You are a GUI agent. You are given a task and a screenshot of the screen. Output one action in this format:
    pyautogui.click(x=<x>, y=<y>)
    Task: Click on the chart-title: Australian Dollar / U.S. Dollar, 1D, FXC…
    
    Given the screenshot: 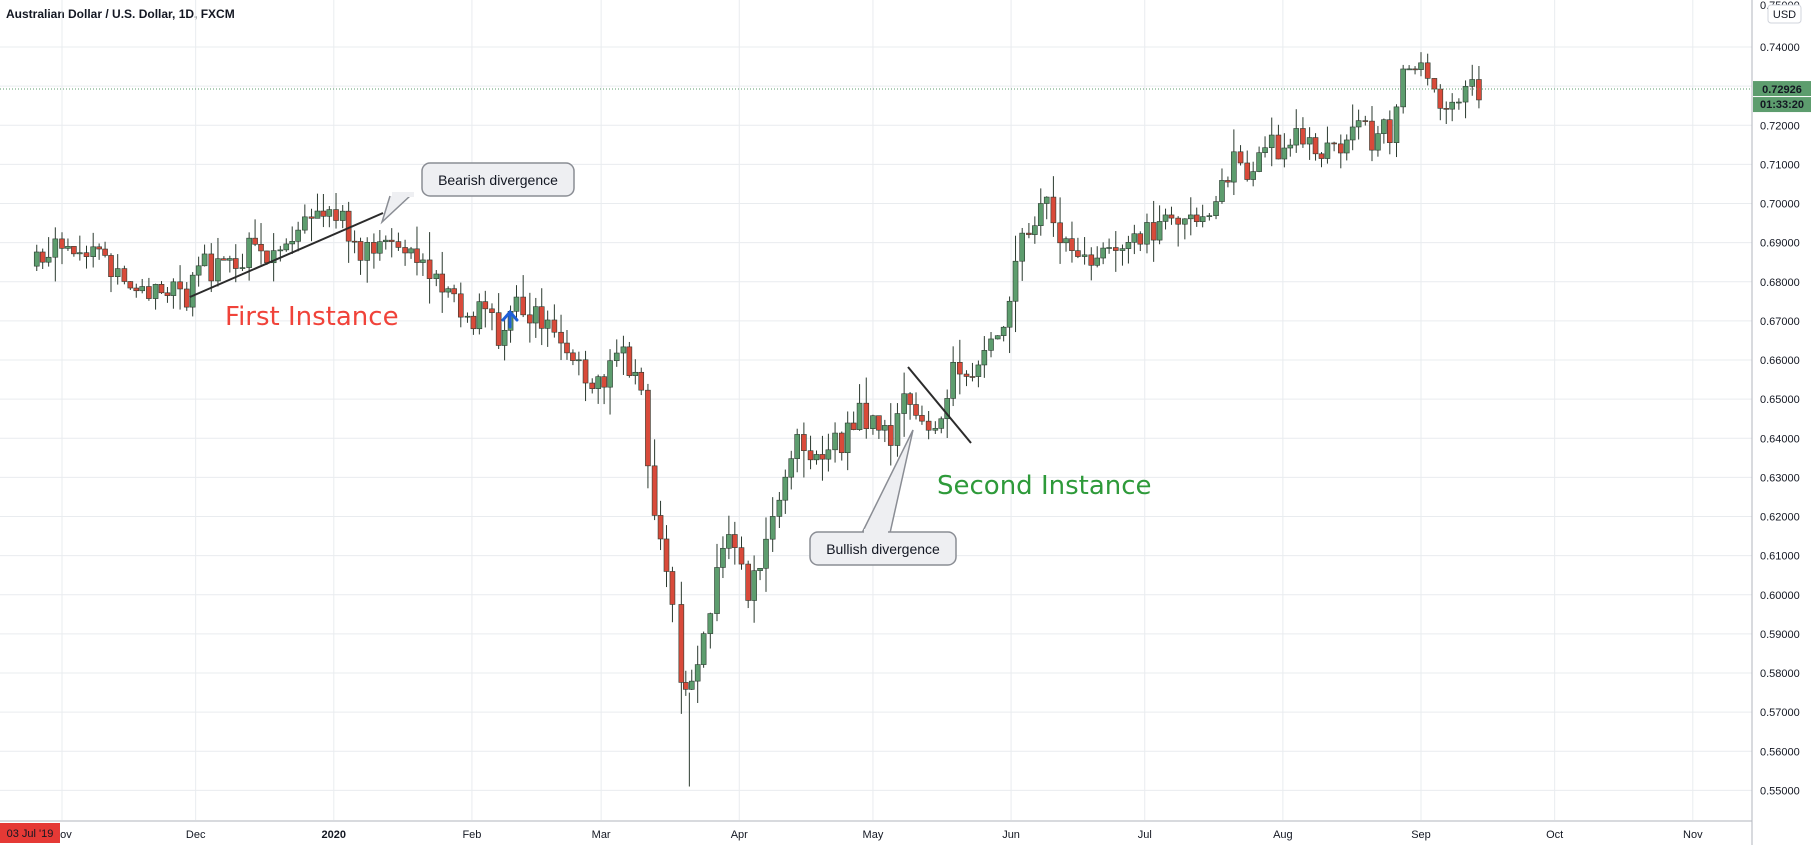 What is the action you would take?
    pyautogui.click(x=120, y=14)
    